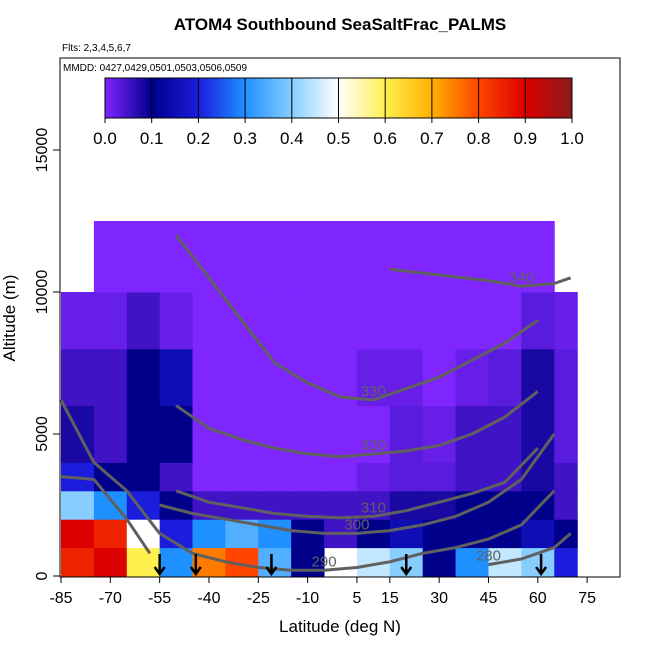  Describe the element at coordinates (42, 150) in the screenshot. I see `y-tick-label: 15000` at that location.